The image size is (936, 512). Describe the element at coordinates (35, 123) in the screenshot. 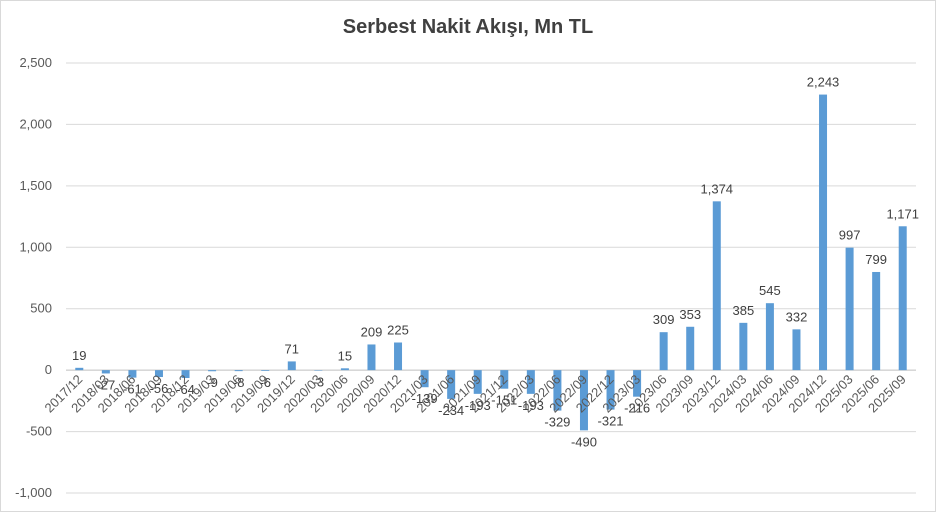

I see `y-tick-label: 2,000` at that location.